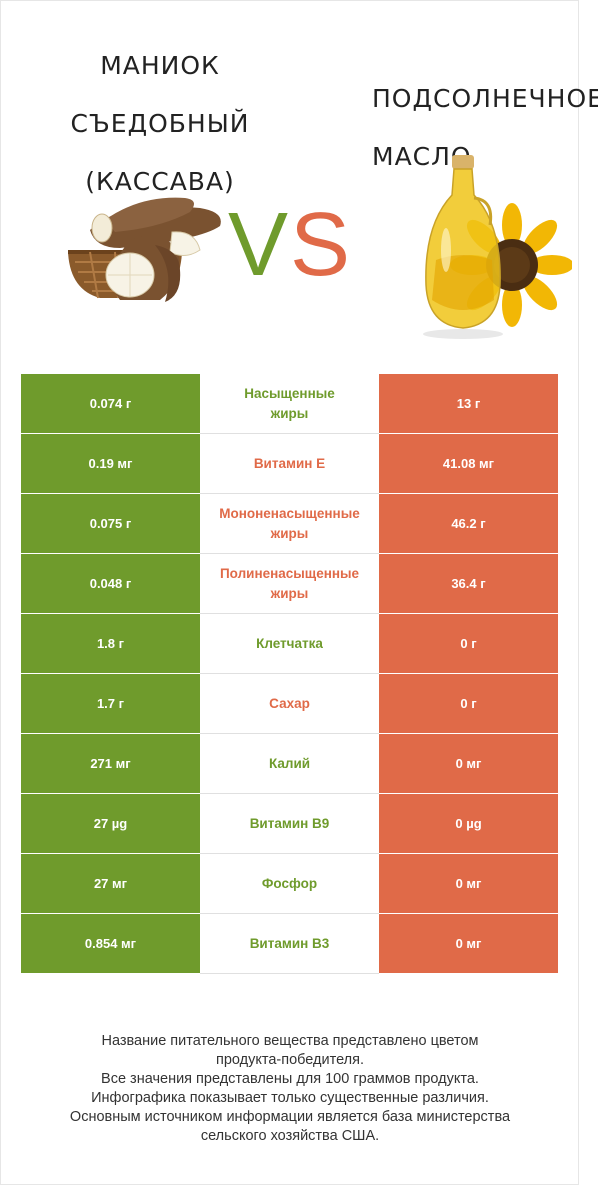 The image size is (598, 1204). Describe the element at coordinates (110, 524) in the screenshot. I see `left-value-cell: 0.075 г` at that location.